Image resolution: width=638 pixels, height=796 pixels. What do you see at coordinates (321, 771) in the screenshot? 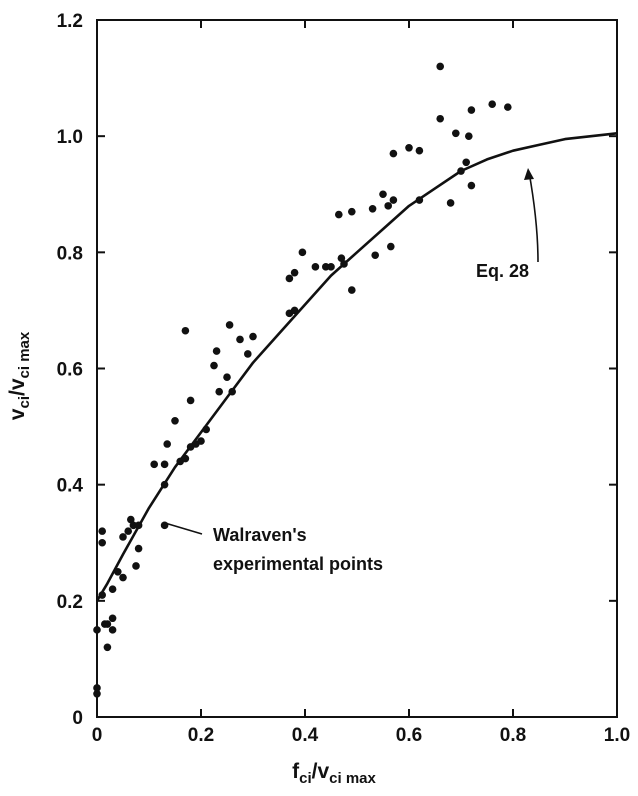
I see `x-axis-title-sep: /v` at bounding box center [321, 771].